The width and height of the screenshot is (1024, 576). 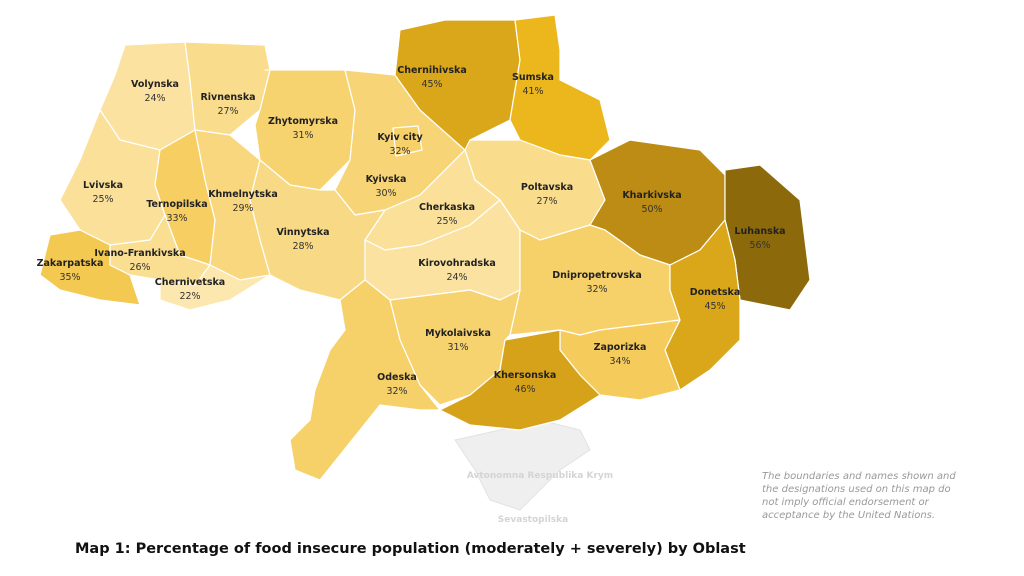 What do you see at coordinates (70, 263) in the screenshot?
I see `region-name: Zakarpatska` at bounding box center [70, 263].